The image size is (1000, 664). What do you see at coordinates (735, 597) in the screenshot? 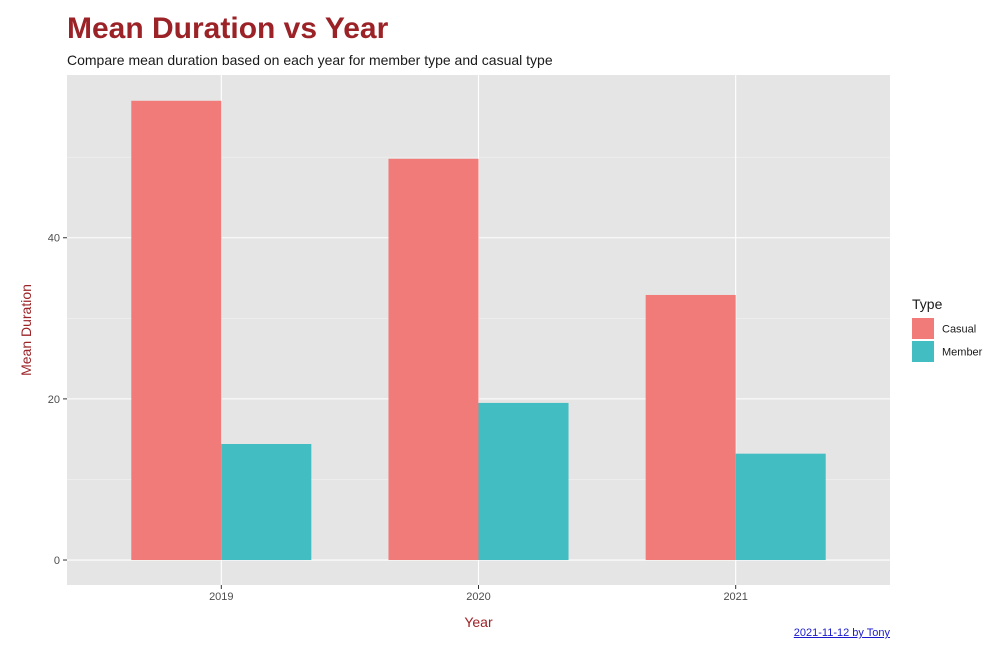
I see `x-tick-label: 2021` at bounding box center [735, 597].